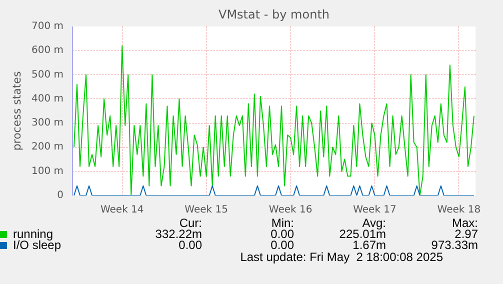 The image size is (503, 287). What do you see at coordinates (290, 210) in the screenshot?
I see `x-tick-label: Week 16` at bounding box center [290, 210].